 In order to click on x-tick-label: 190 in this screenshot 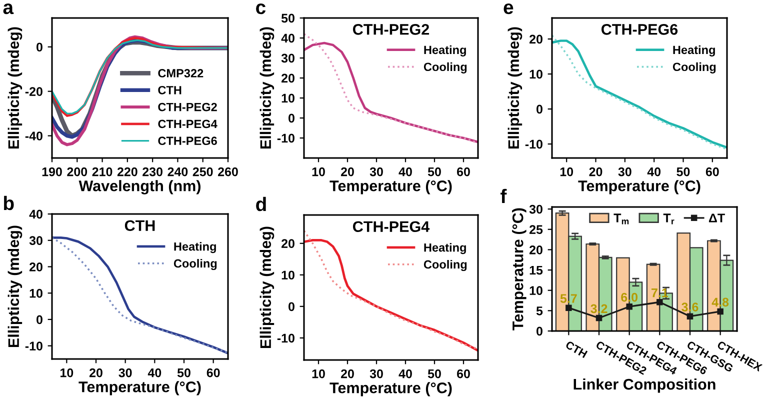, I will do `click(52, 171)`.